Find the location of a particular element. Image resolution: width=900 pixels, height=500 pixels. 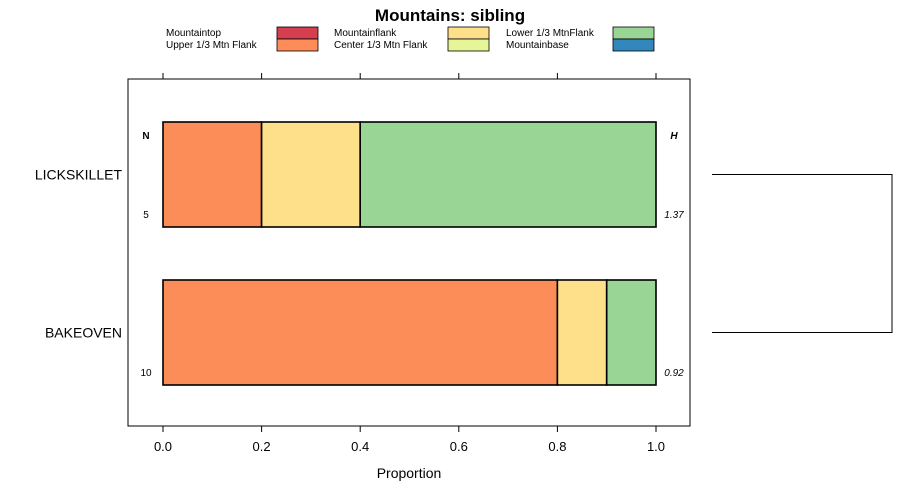

h-header: H is located at coordinates (674, 136).